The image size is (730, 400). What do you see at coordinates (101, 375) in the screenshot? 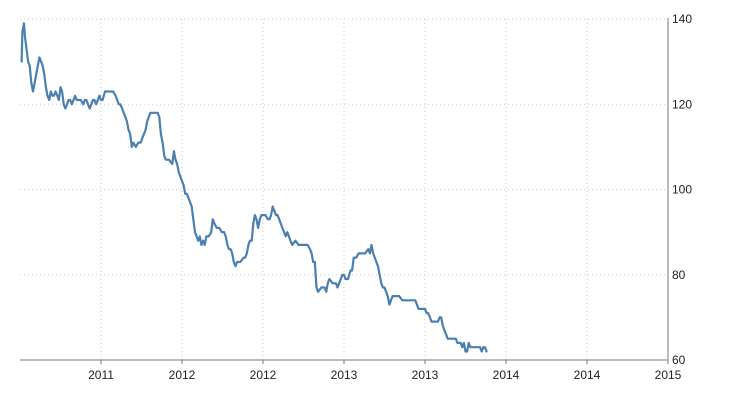
I see `x-tick-label: 2011` at bounding box center [101, 375].